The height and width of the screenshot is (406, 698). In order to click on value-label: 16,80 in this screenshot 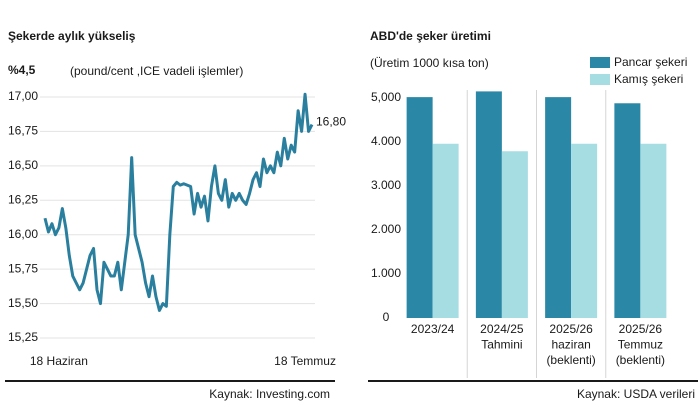, I will do `click(331, 122)`.